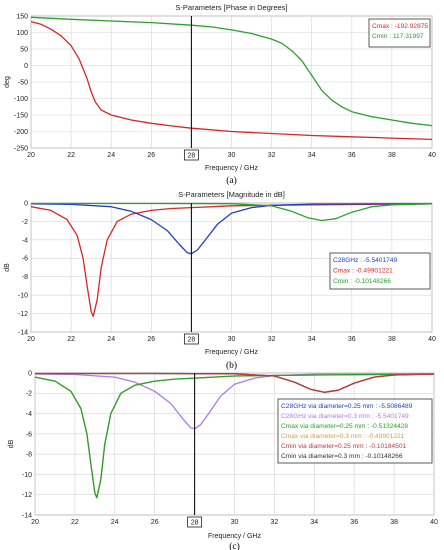 The image size is (444, 550). Describe the element at coordinates (400, 26) in the screenshot. I see `legend-entry: Cmax : -192.92875` at that location.